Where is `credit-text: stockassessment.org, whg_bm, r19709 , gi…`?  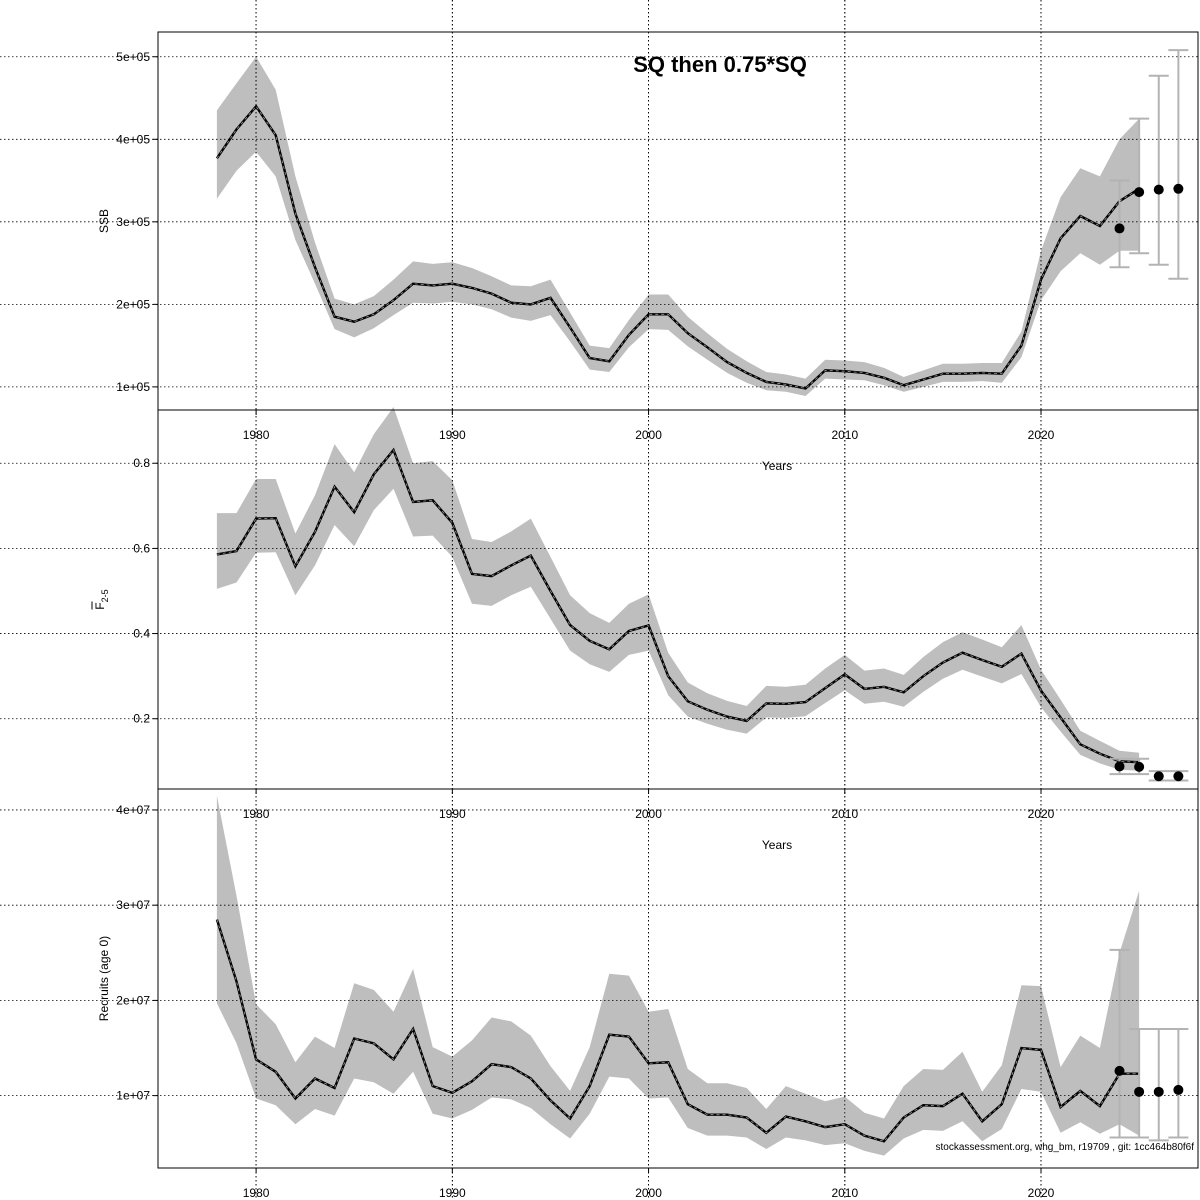
credit-text: stockassessment.org, whg_bm, r19709 , gi… is located at coordinates (1065, 1147).